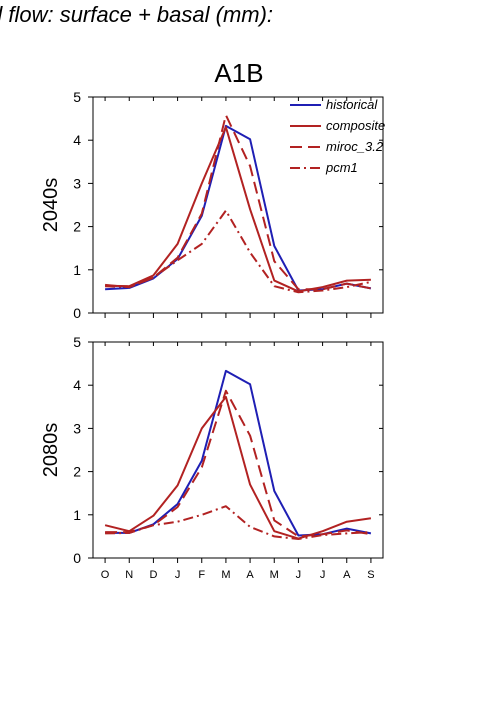 The image size is (501, 709). What do you see at coordinates (201, 575) in the screenshot?
I see `x-tick-label: F` at bounding box center [201, 575].